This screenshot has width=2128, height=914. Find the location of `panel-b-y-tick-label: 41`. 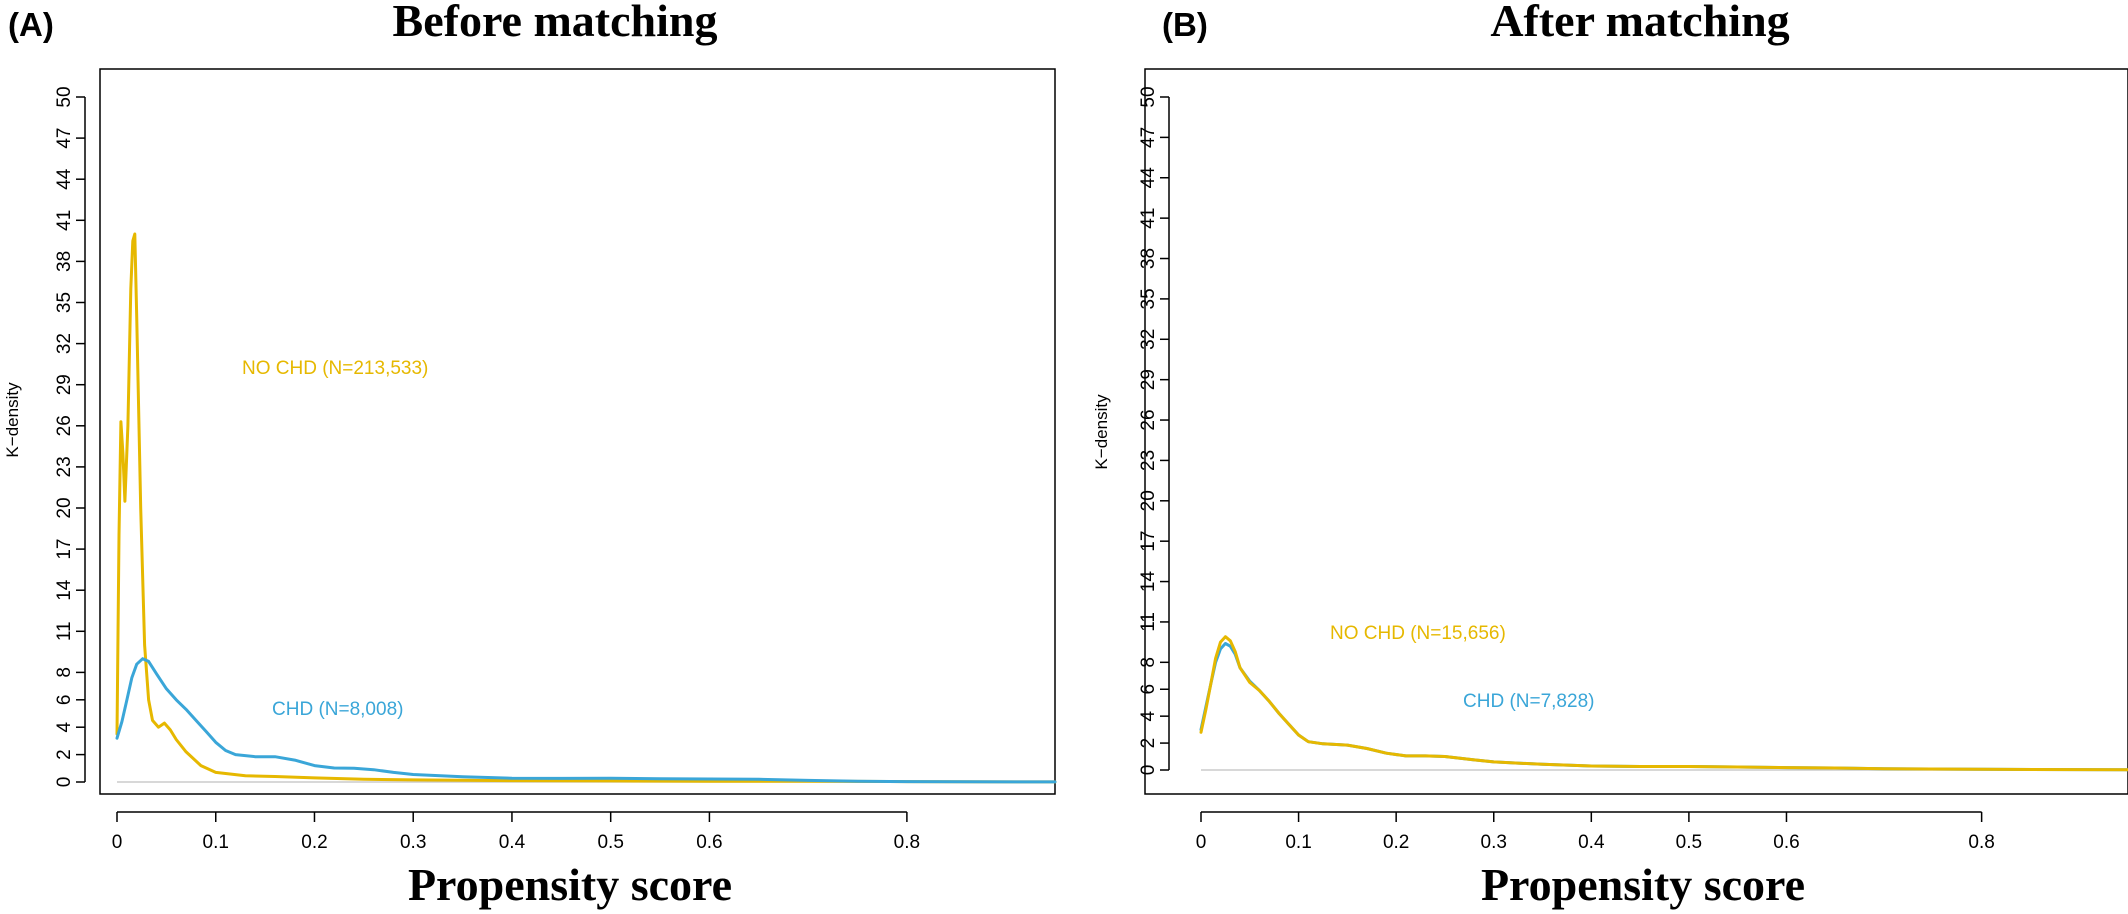

panel-b-y-tick-label: 41 is located at coordinates (1148, 218).